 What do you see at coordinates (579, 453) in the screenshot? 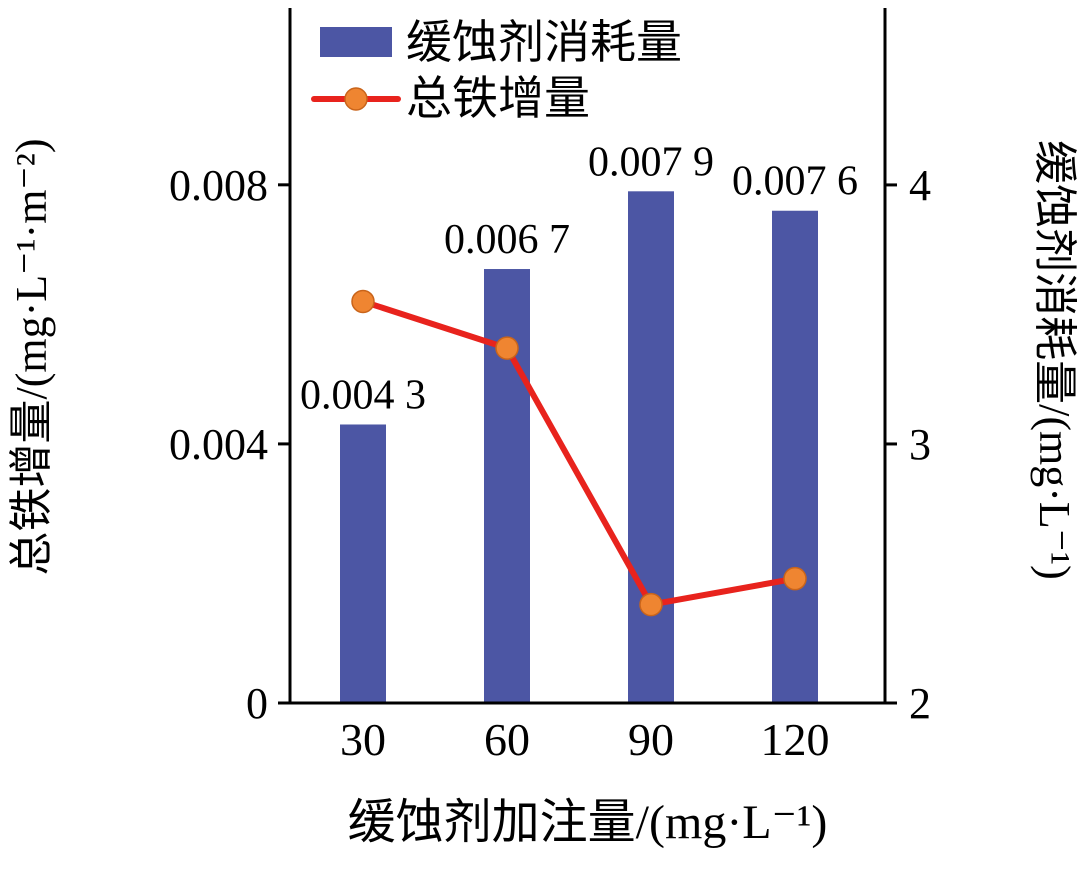
I see `line-series` at bounding box center [579, 453].